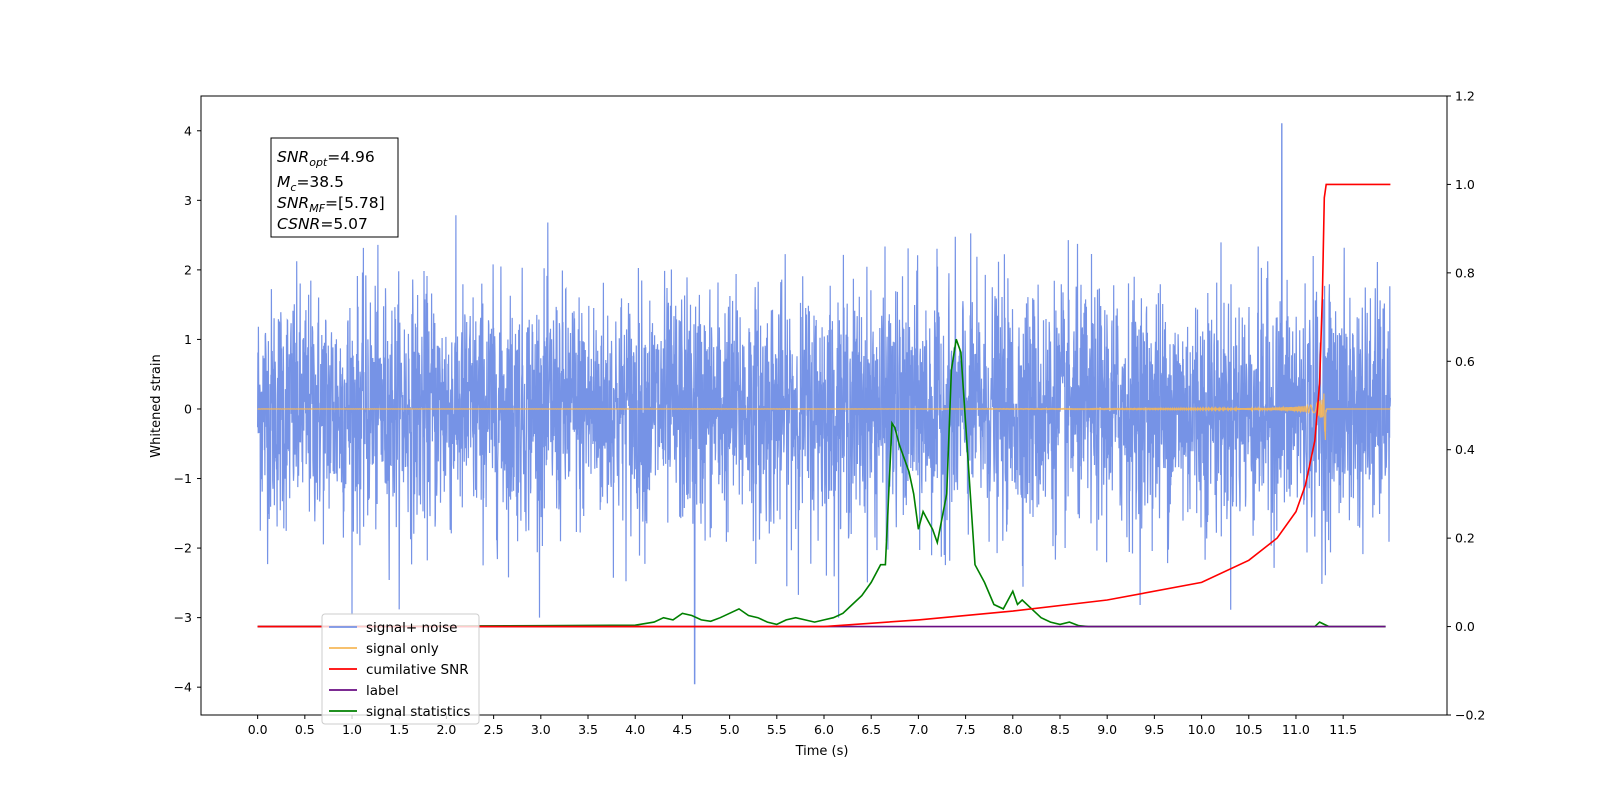 The image size is (1600, 800). I want to click on x-tick-label: 1.5, so click(399, 729).